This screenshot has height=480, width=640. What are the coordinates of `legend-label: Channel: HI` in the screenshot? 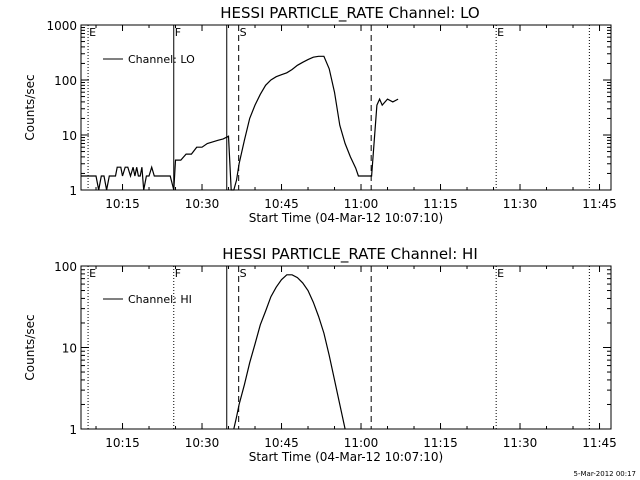 It's located at (160, 299).